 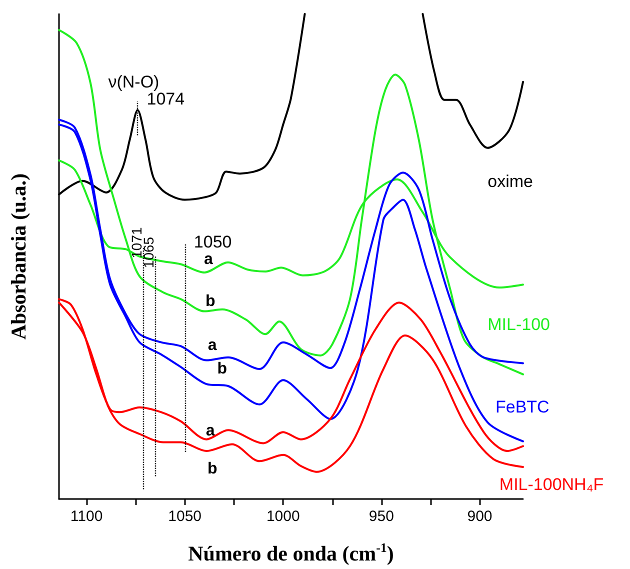 What do you see at coordinates (519, 324) in the screenshot?
I see `series-label: MIL-100` at bounding box center [519, 324].